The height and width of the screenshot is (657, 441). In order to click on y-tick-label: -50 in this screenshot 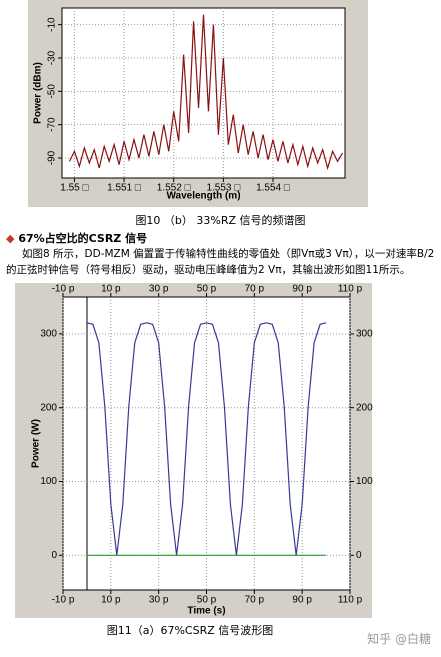, I will do `click(52, 91)`.